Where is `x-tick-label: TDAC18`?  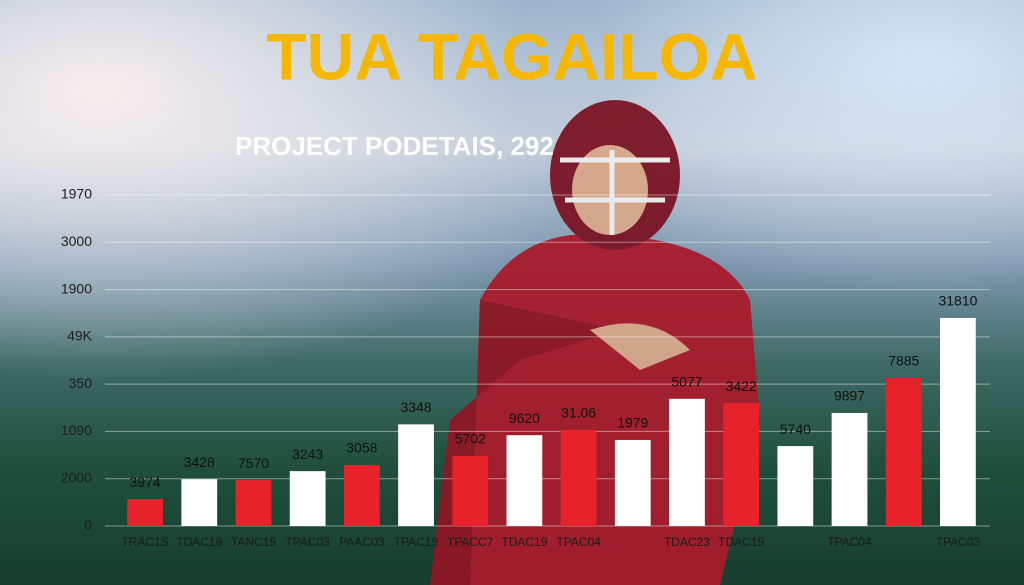
x-tick-label: TDAC18 is located at coordinates (199, 542).